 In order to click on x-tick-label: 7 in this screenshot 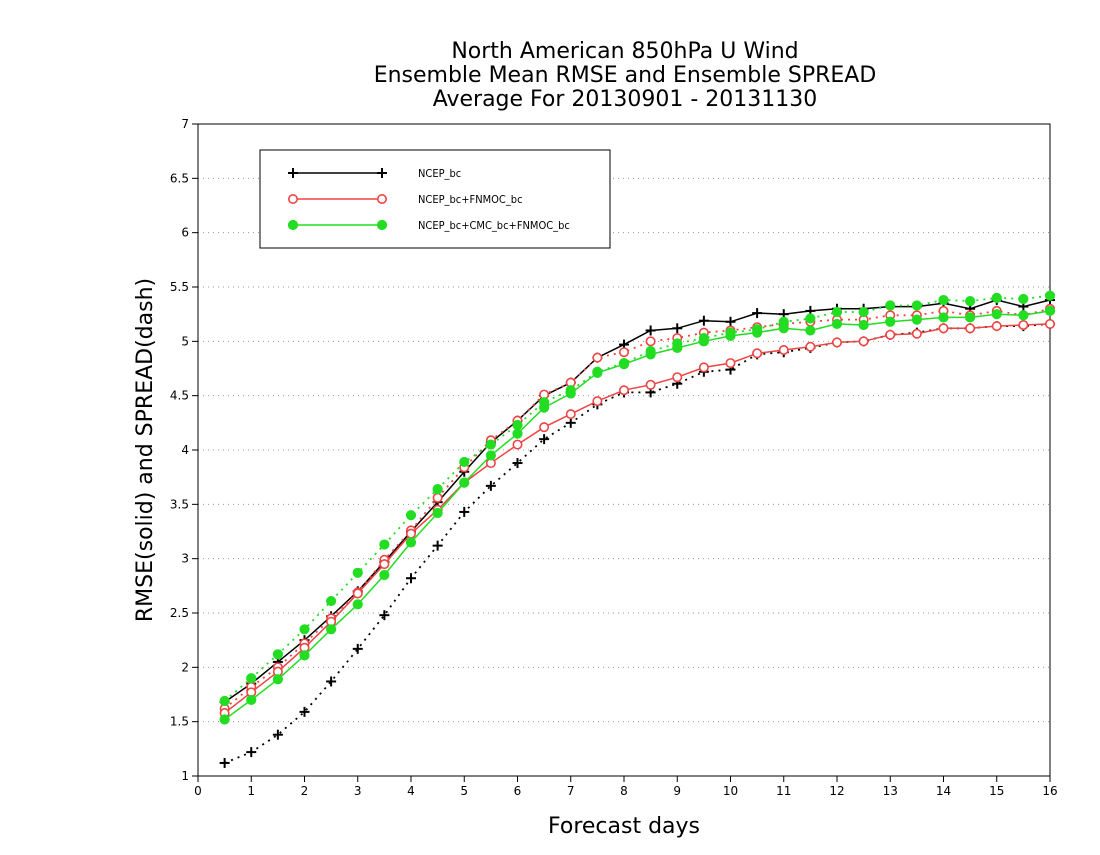, I will do `click(571, 791)`.